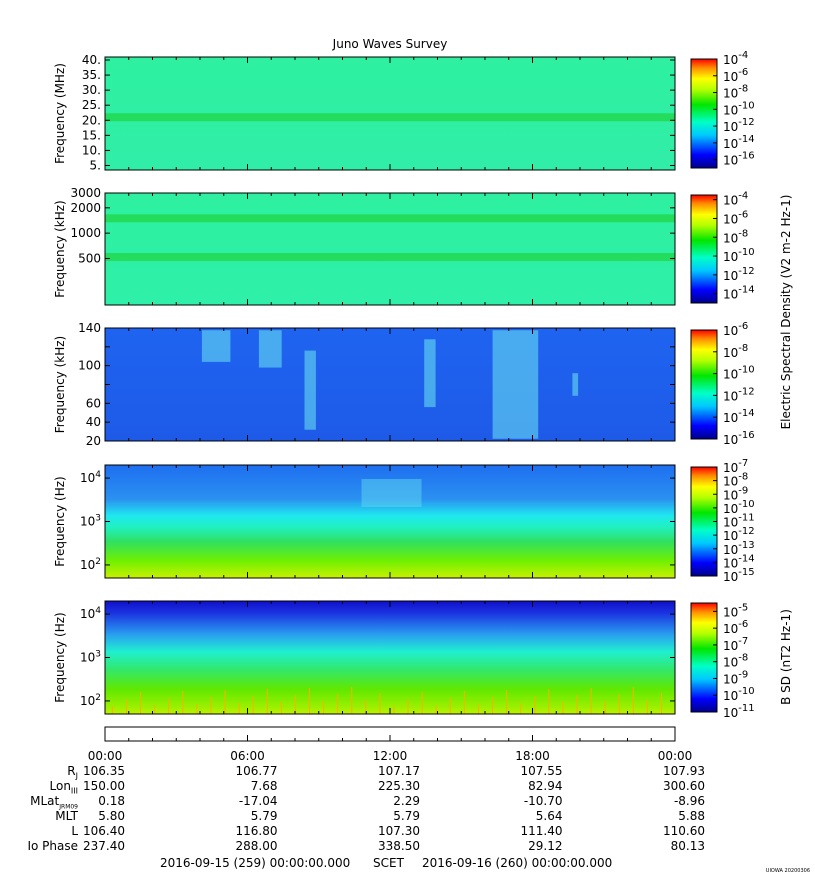 This screenshot has height=880, width=815. Describe the element at coordinates (739, 293) in the screenshot. I see `cbar-label-2-6: 10-14` at that location.